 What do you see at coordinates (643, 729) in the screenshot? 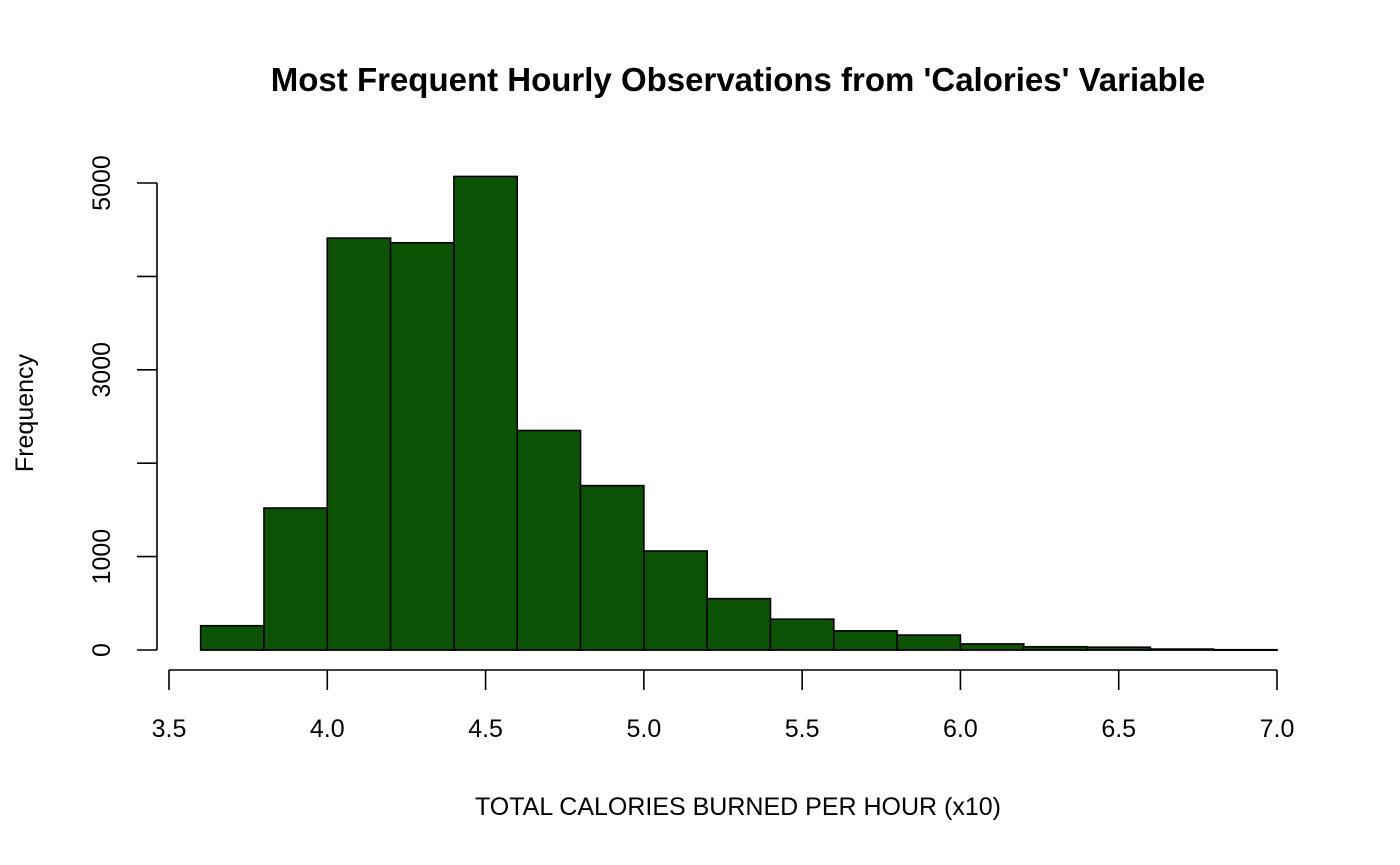
I see `x-tick-label: 5.0` at bounding box center [643, 729].